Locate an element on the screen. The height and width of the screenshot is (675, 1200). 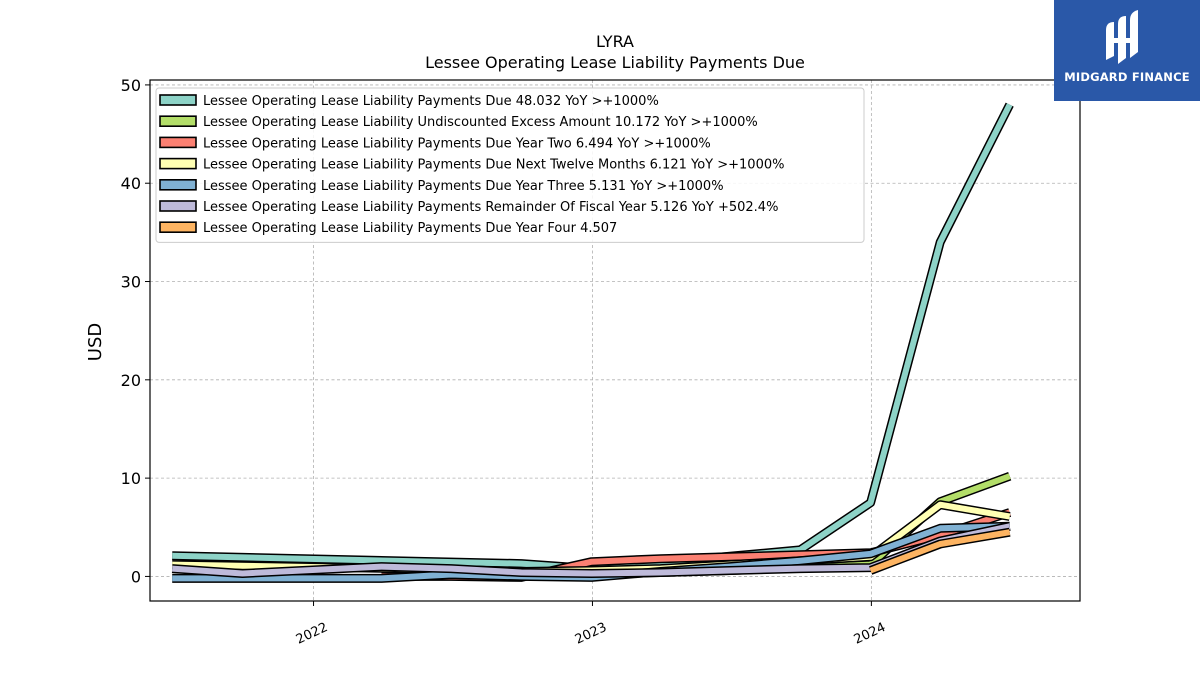
y-tick-label: 30 is located at coordinates (131, 282).